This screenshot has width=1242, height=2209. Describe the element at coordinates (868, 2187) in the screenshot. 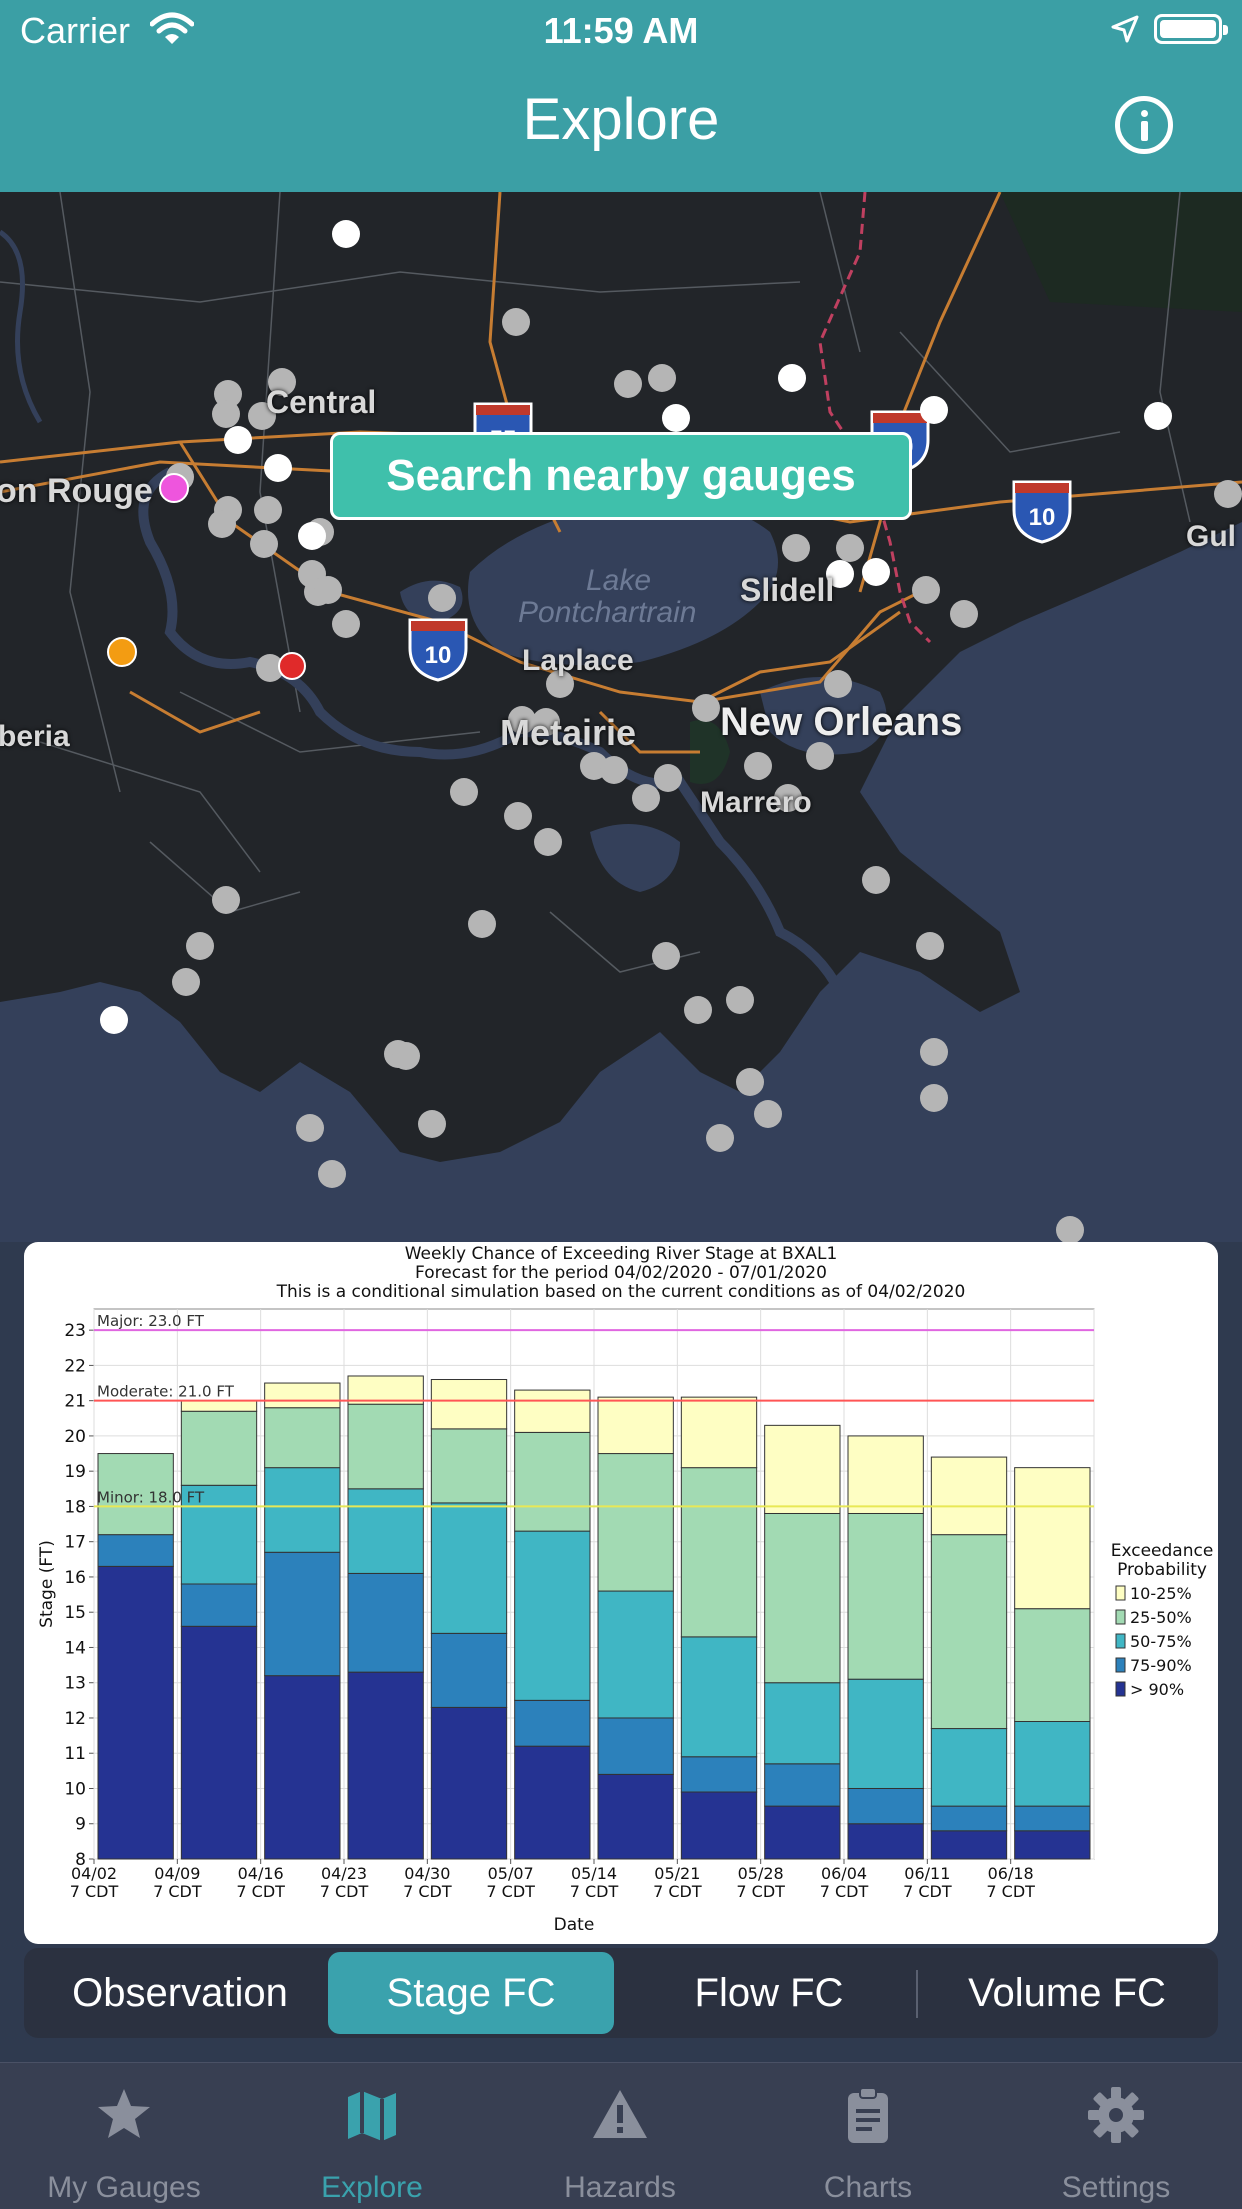

I see `tab-label: Charts` at that location.